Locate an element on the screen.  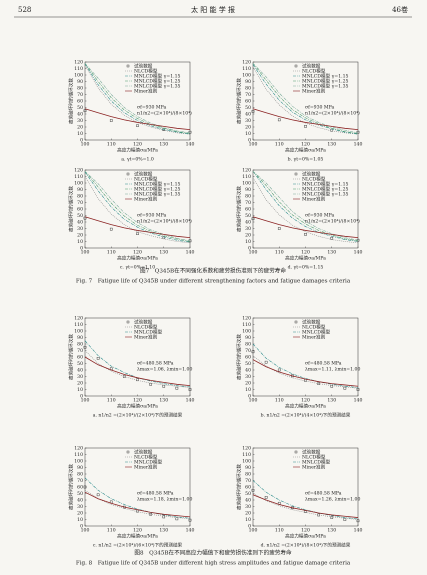
y-axis-label: 疲劳破坏时的循环次数 is located at coordinates (239, 487).